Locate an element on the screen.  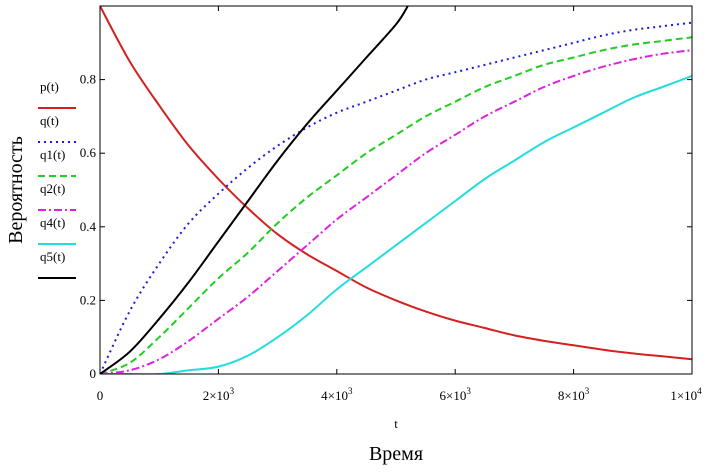
legend-label: q(t) is located at coordinates (49, 120).